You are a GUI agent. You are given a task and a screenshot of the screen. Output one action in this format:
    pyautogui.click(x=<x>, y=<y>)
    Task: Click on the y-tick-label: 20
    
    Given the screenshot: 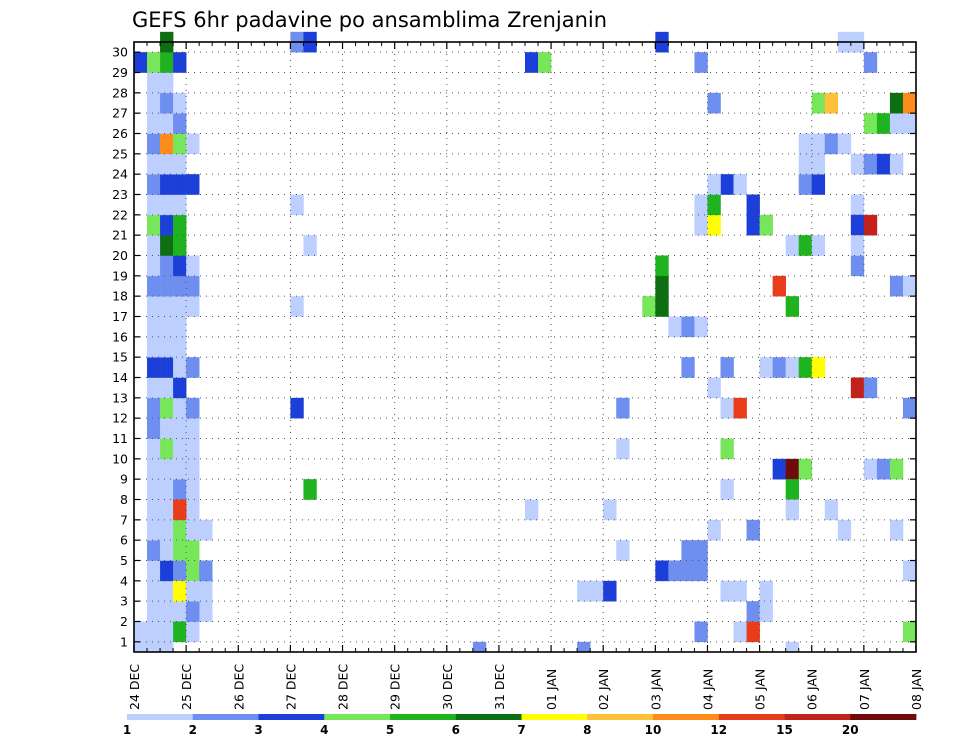 What is the action you would take?
    pyautogui.click(x=120, y=255)
    